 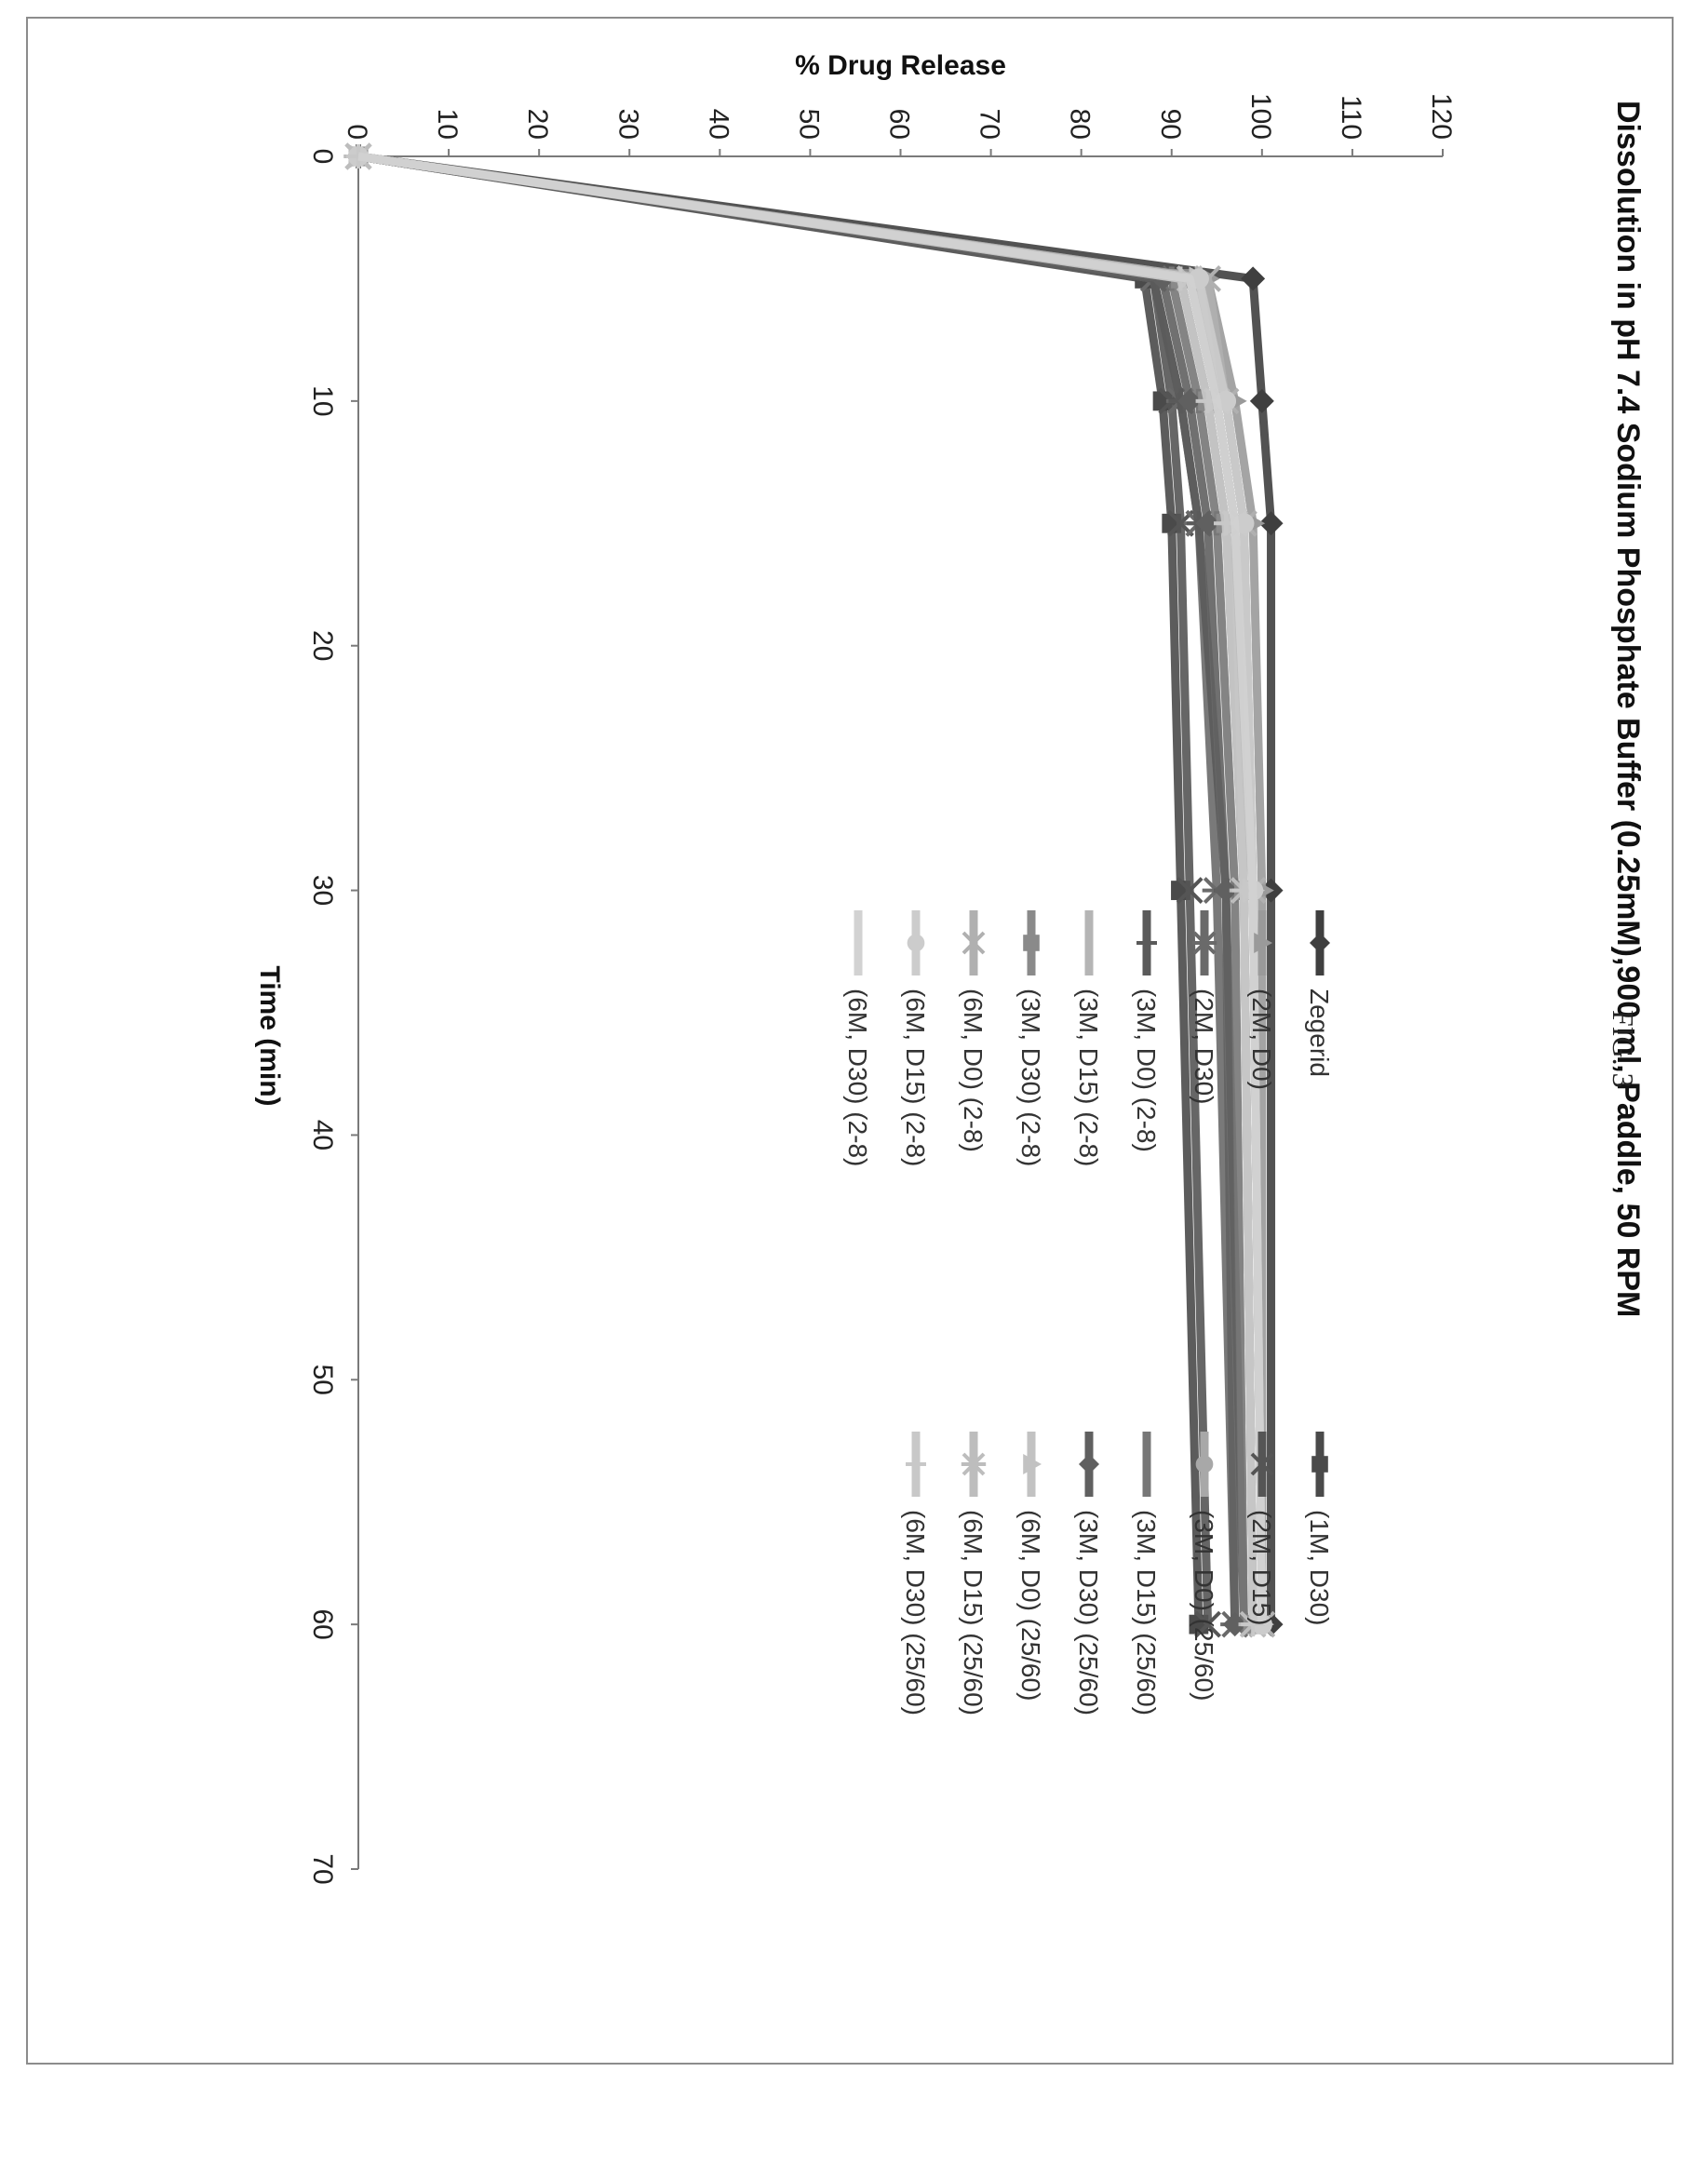 What do you see at coordinates (1623, 1049) in the screenshot?
I see `figure-caption: FIG. 3` at bounding box center [1623, 1049].